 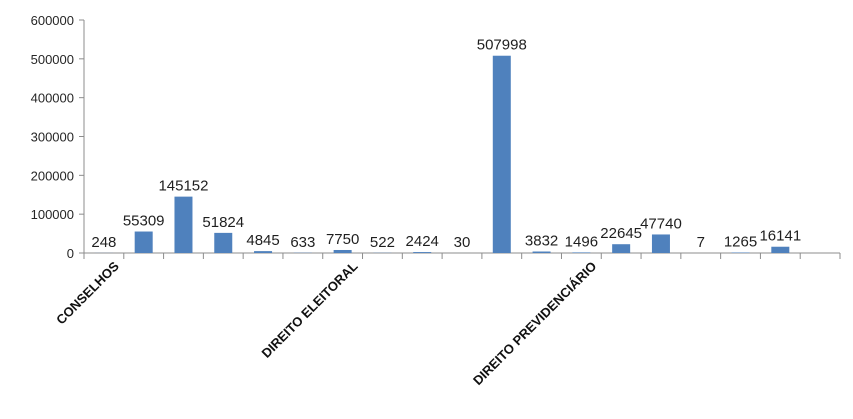 What do you see at coordinates (52, 98) in the screenshot?
I see `y-tick-label: 400000` at bounding box center [52, 98].